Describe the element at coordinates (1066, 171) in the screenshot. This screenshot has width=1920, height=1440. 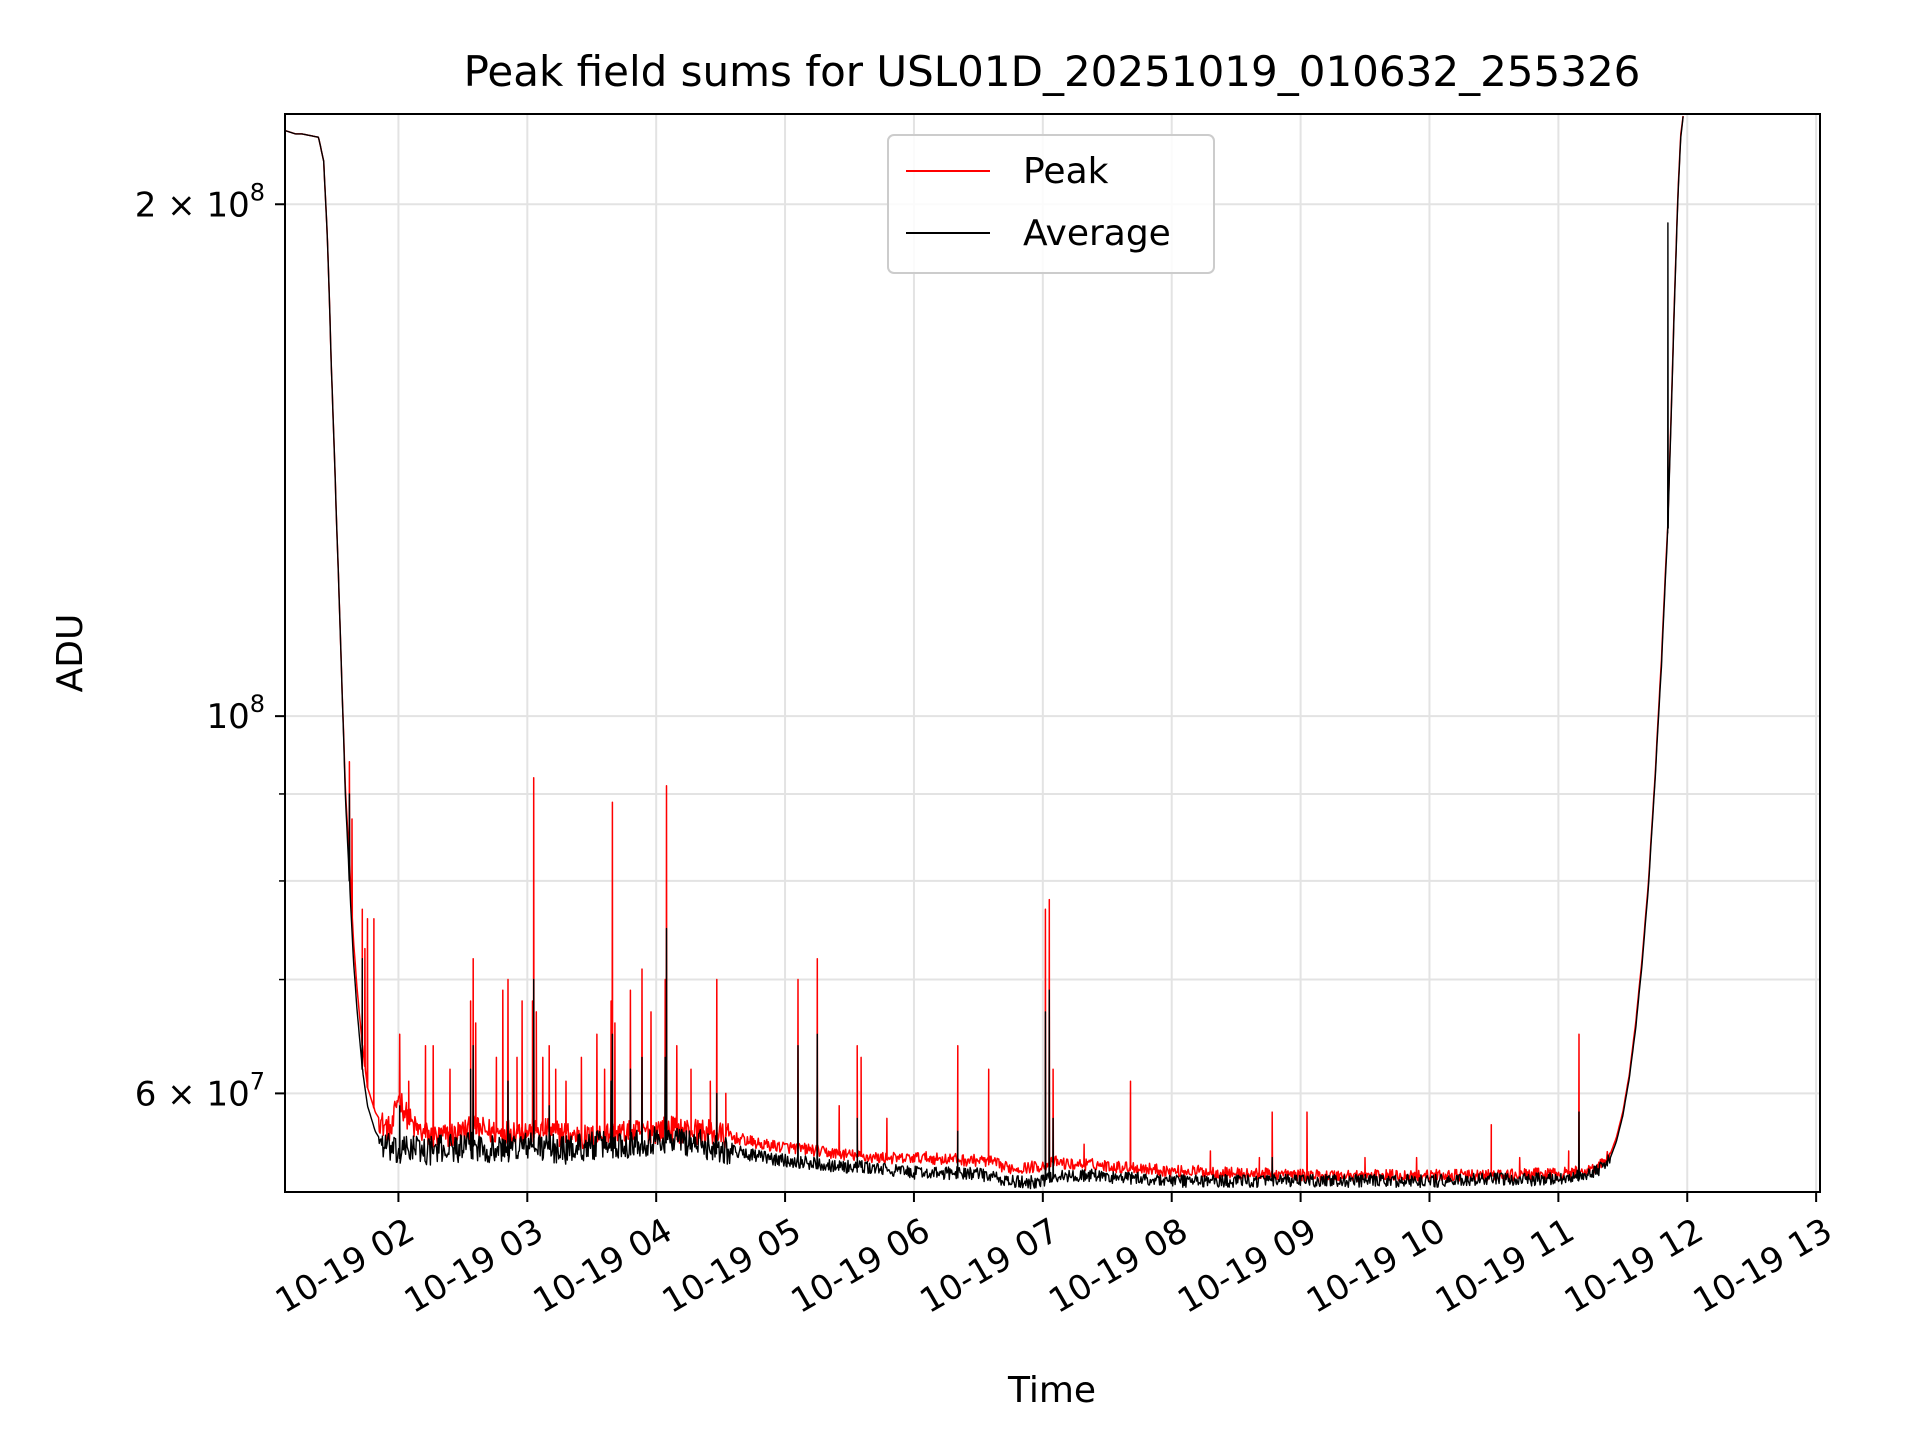
I see `legend-label-peak: Peak` at that location.